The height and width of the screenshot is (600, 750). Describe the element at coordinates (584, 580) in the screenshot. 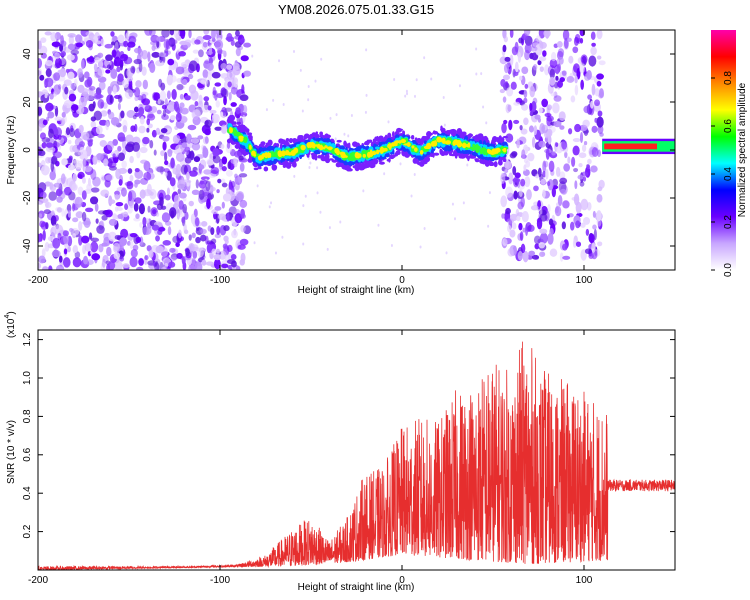

I see `snr-x-tick-label: 100` at that location.